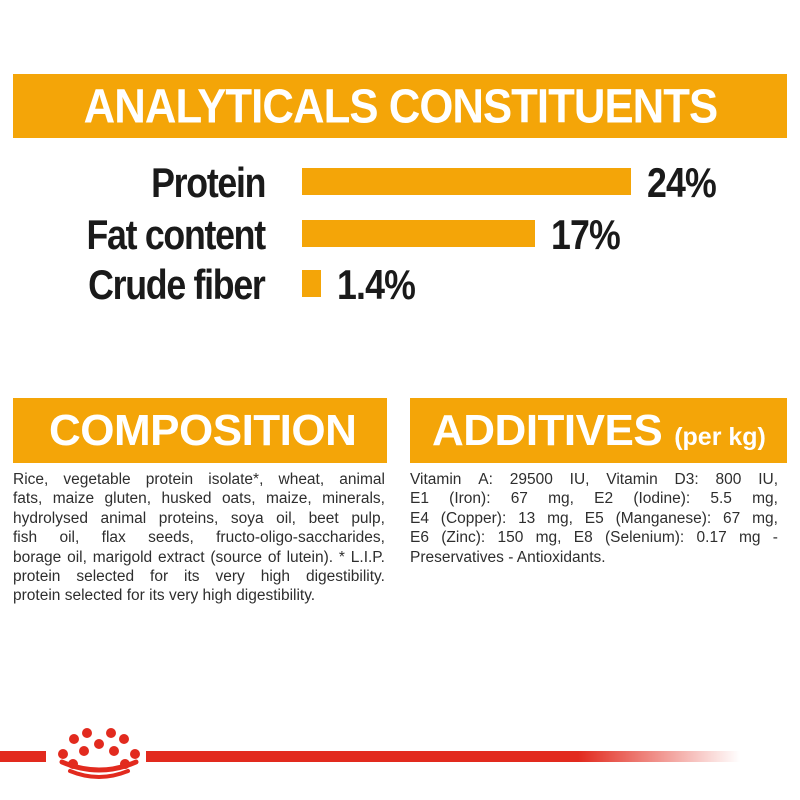 This screenshot has height=800, width=800. Describe the element at coordinates (99, 769) in the screenshot. I see `crown-base-arcs` at that location.